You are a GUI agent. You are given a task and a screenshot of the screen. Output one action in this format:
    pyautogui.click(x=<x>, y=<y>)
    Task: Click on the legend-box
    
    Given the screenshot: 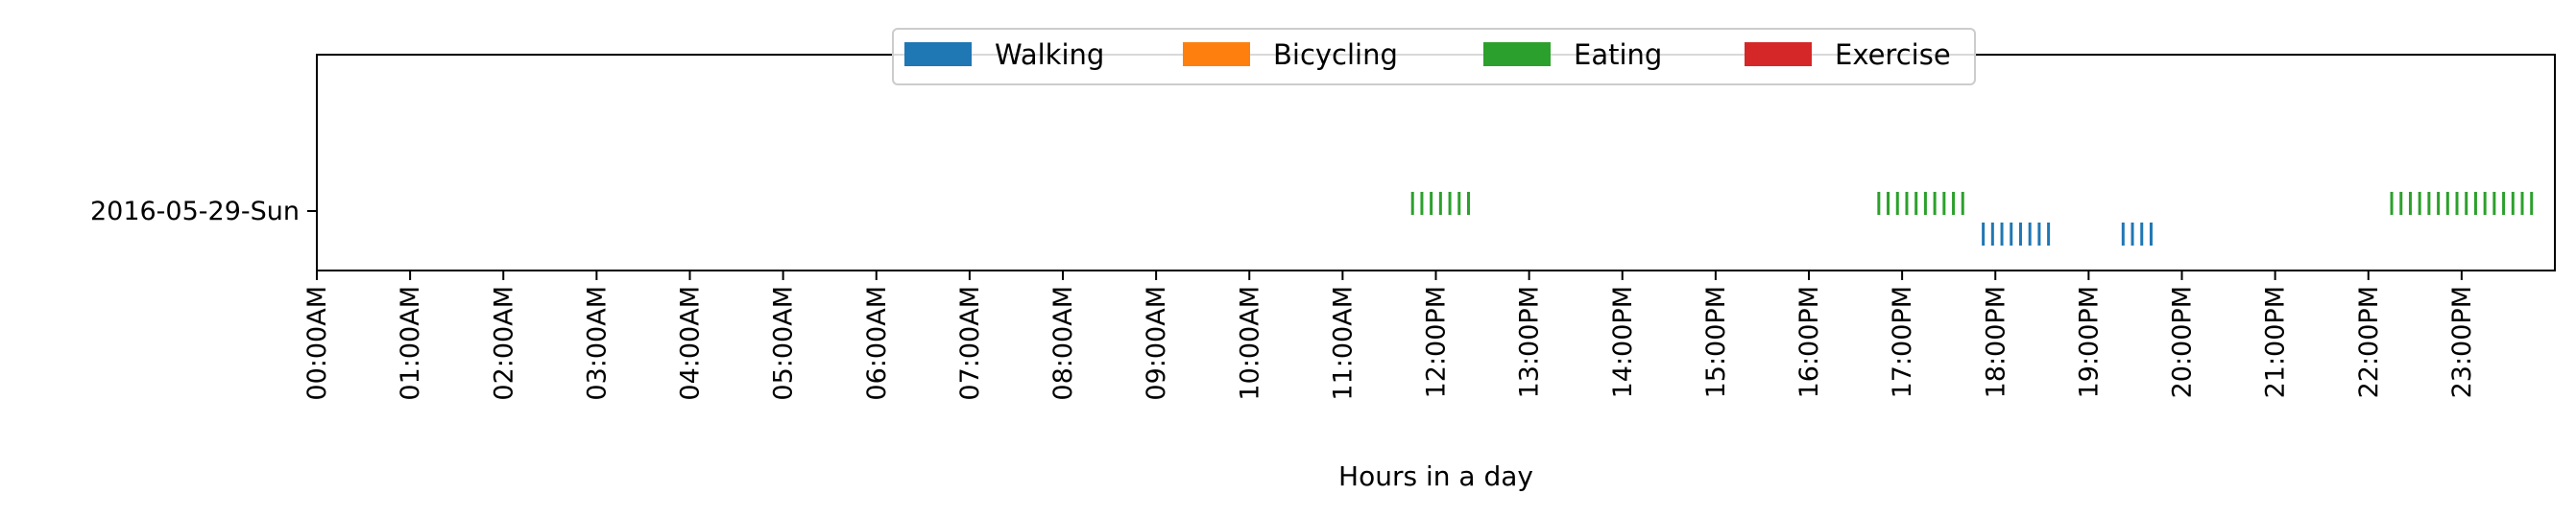 What is the action you would take?
    pyautogui.click(x=1434, y=56)
    